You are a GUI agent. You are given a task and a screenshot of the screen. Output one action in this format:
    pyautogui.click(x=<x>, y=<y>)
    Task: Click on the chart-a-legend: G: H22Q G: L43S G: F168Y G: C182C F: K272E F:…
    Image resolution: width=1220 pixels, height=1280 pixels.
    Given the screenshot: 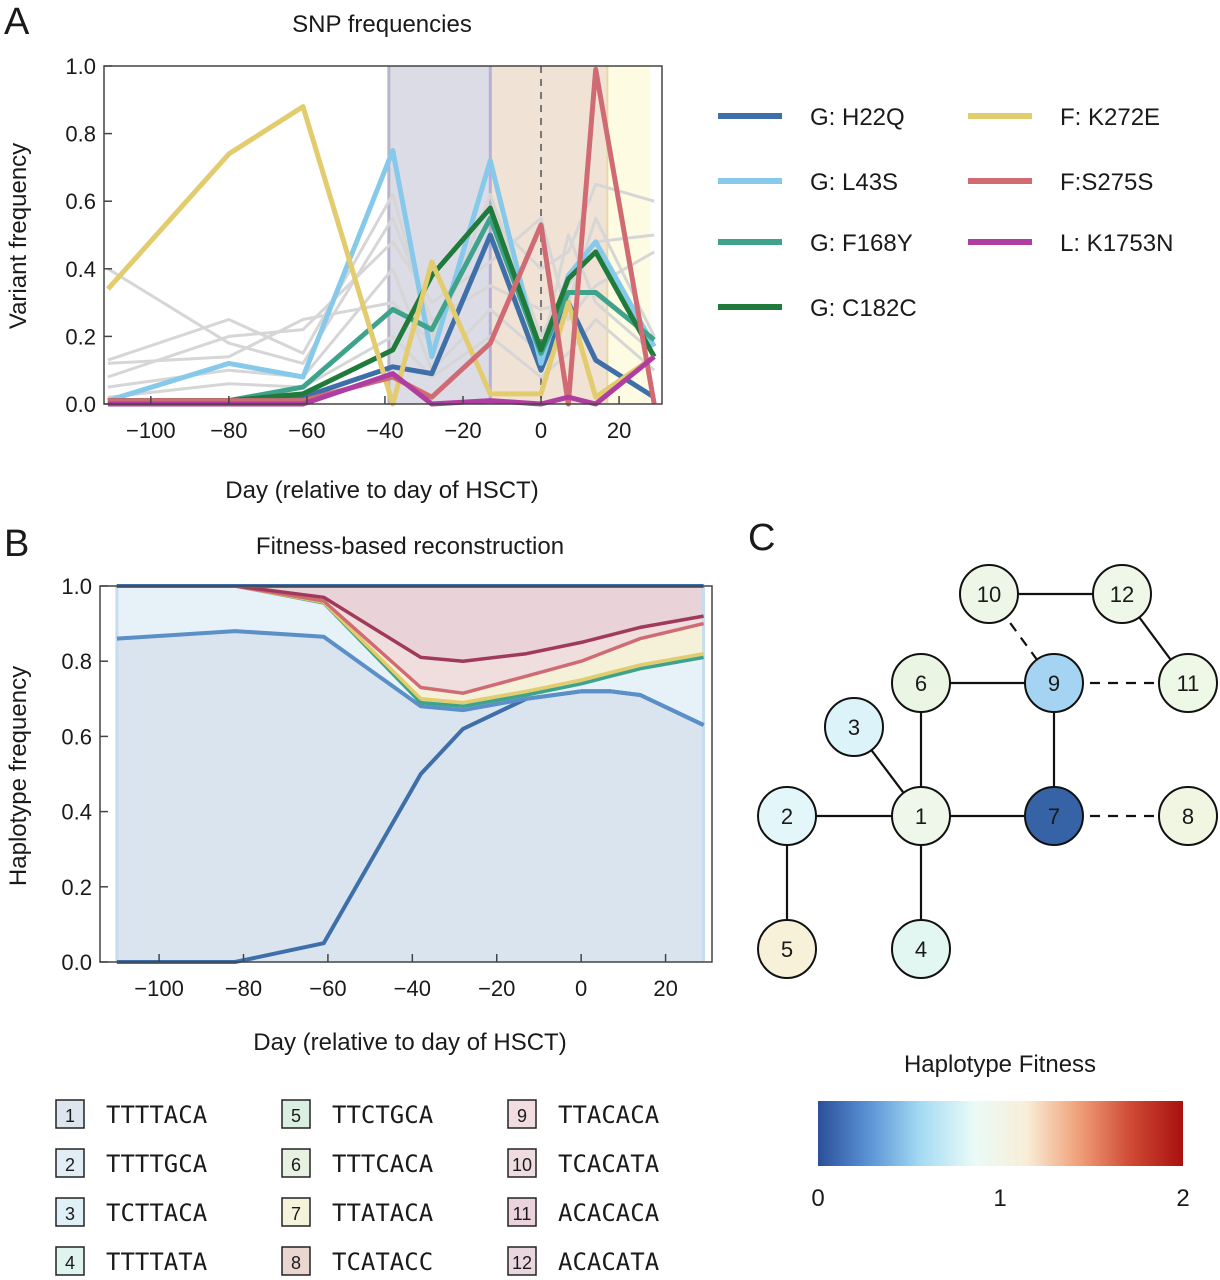 What is the action you would take?
    pyautogui.click(x=945, y=213)
    